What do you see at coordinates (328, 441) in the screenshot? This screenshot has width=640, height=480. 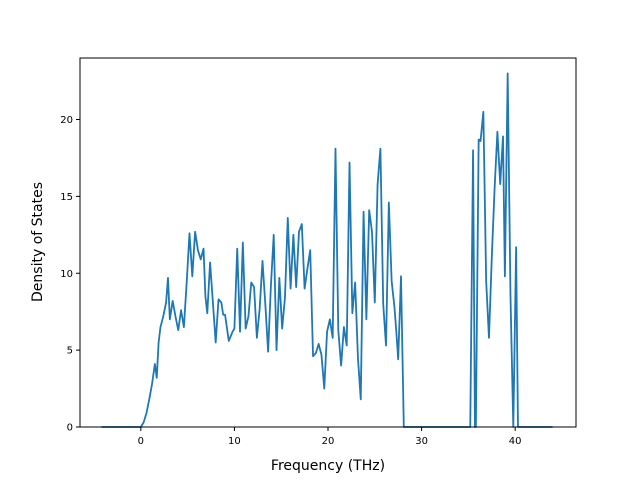 I see `x-tick-label: 20` at bounding box center [328, 441].